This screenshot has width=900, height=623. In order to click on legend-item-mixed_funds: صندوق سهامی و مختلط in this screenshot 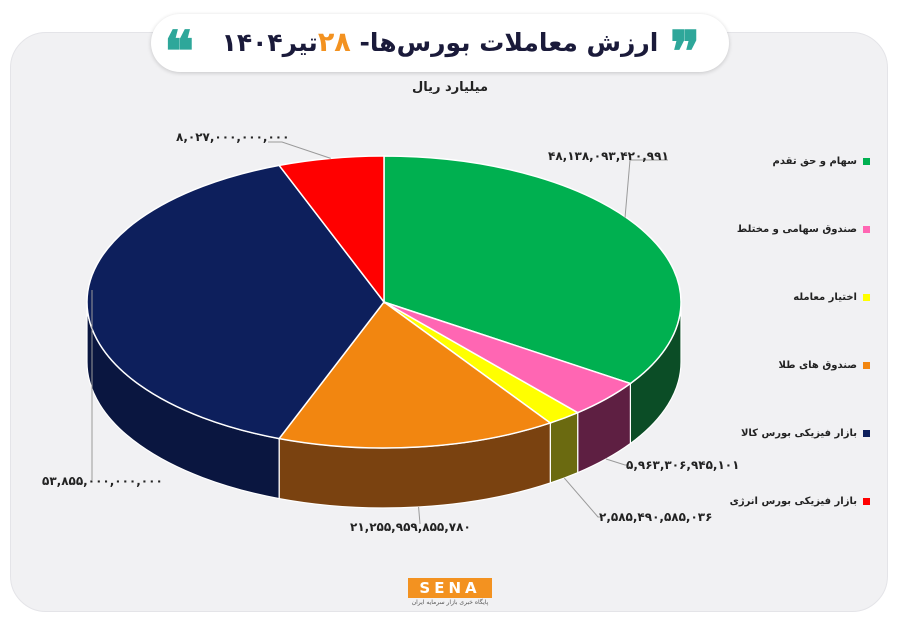, I will do `click(803, 234)`.